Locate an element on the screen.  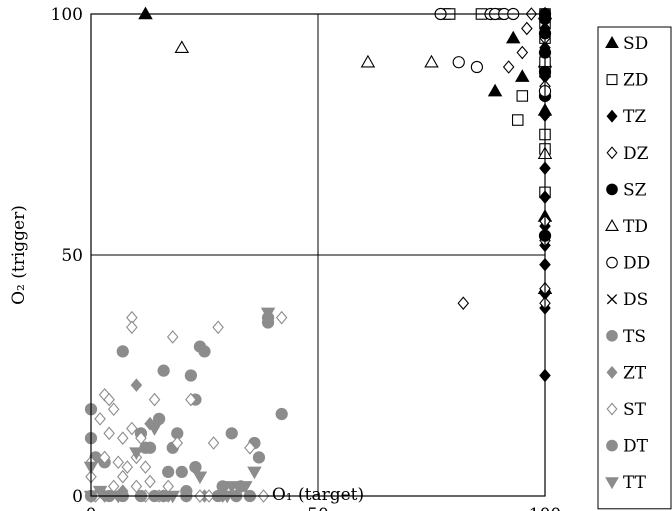
legend-label: DD is located at coordinates (636, 264).